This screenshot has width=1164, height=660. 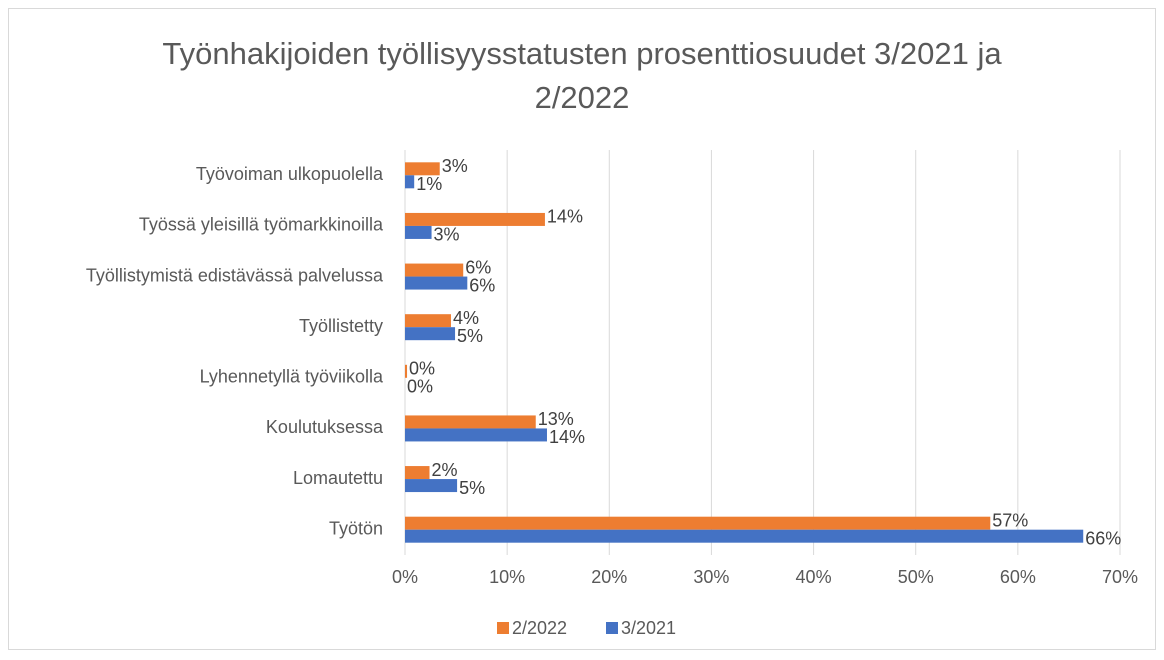 What do you see at coordinates (1010, 520) in the screenshot?
I see `data-label: 57%` at bounding box center [1010, 520].